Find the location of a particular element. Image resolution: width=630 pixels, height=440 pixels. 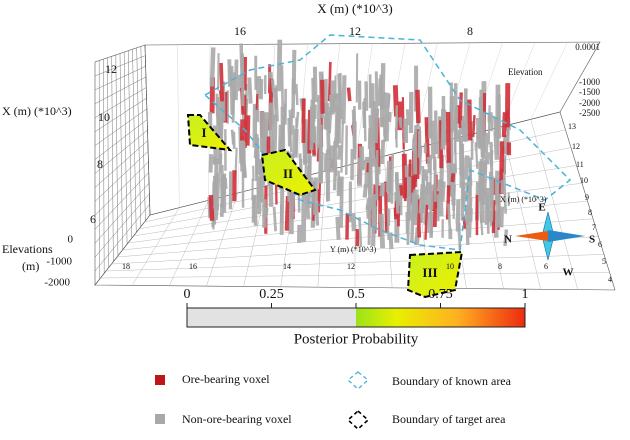

label: III is located at coordinates (429, 272).